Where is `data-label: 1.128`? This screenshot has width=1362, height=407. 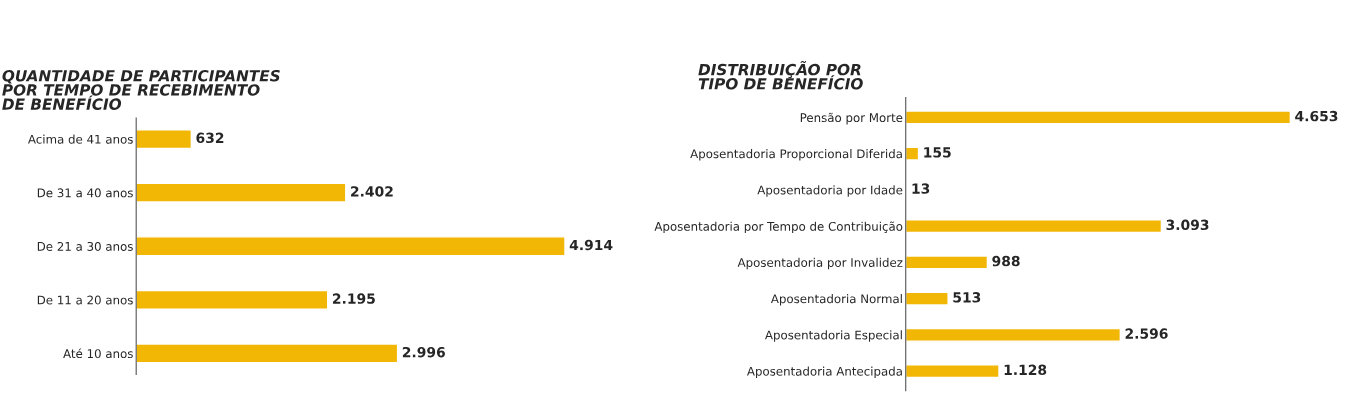 data-label: 1.128 is located at coordinates (1025, 370).